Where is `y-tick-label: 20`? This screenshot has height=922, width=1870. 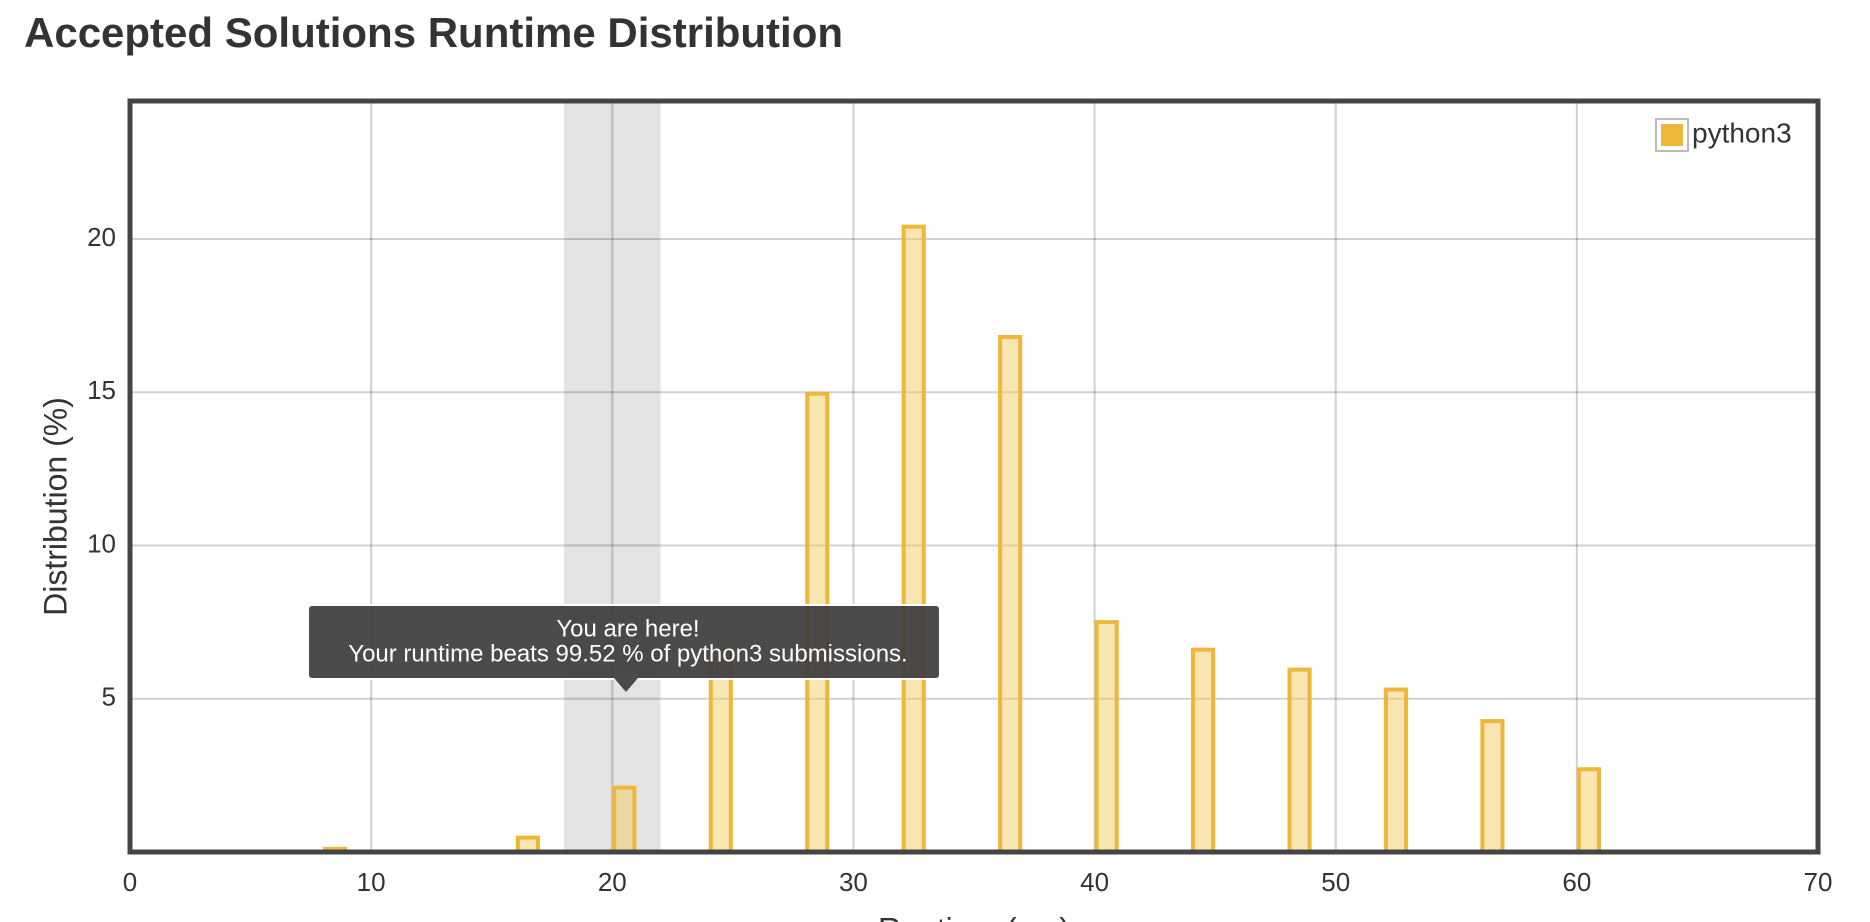
y-tick-label: 20 is located at coordinates (101, 237).